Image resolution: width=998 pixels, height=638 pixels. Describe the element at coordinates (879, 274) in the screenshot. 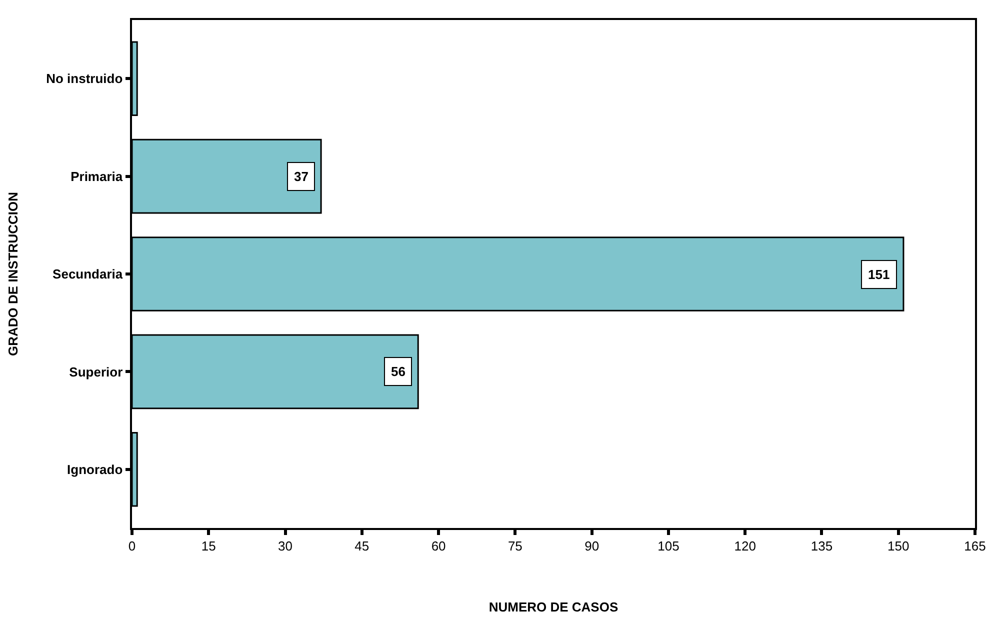

I see `data-label: 151` at that location.